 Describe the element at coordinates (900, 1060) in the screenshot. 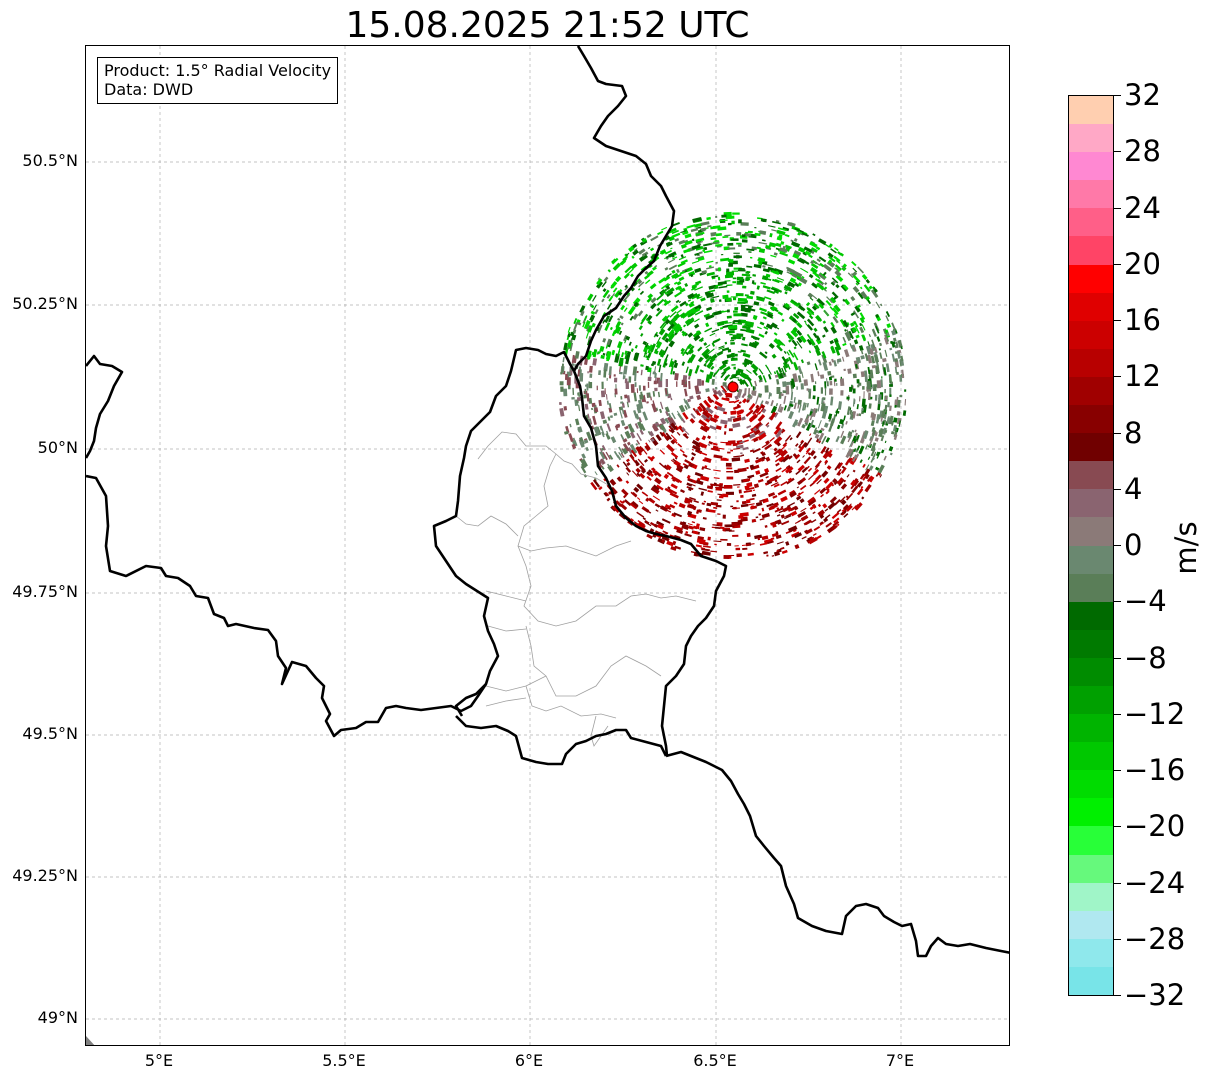

I see `lon-tick-label: 7°E` at that location.